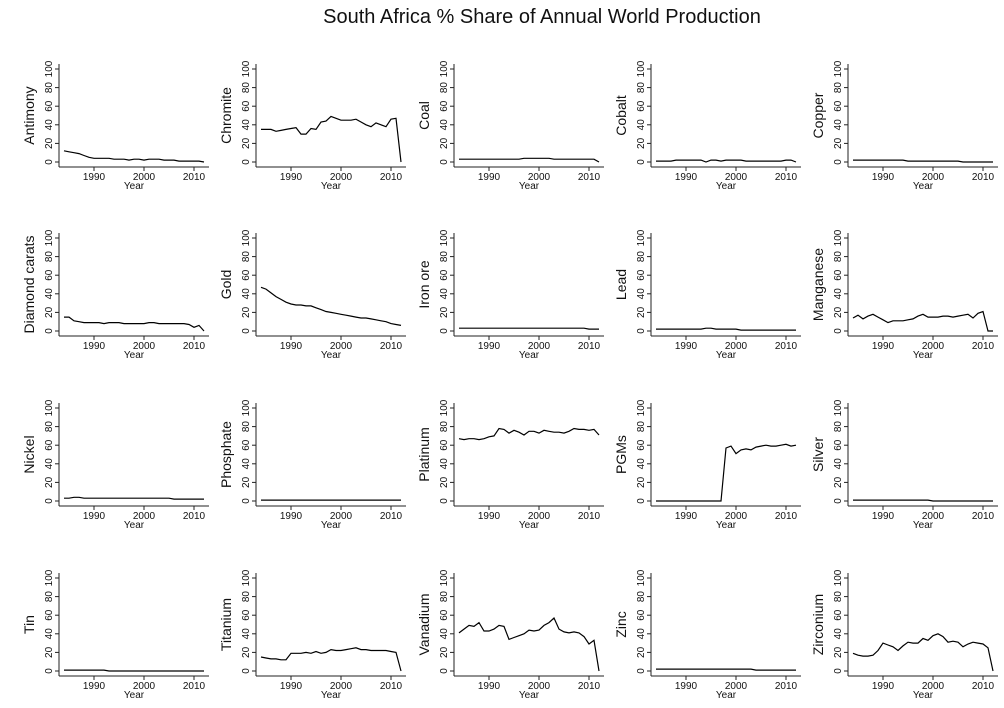 This screenshot has height=708, width=1004. I want to click on panel-manganese: 0 20 40 60 80 100 1990 2000 2010 Year Manganese, so click(904, 295).